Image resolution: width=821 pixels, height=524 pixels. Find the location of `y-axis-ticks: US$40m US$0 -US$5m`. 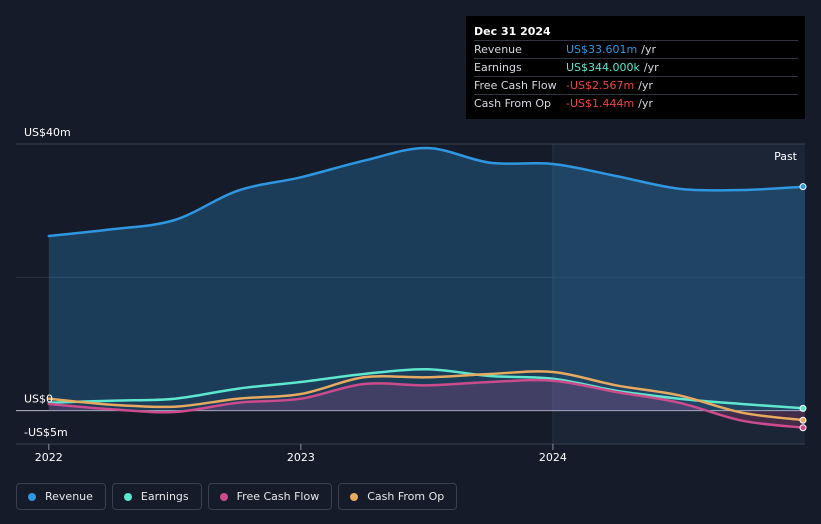

y-axis-ticks: US$40m US$0 -US$5m is located at coordinates (47, 282).